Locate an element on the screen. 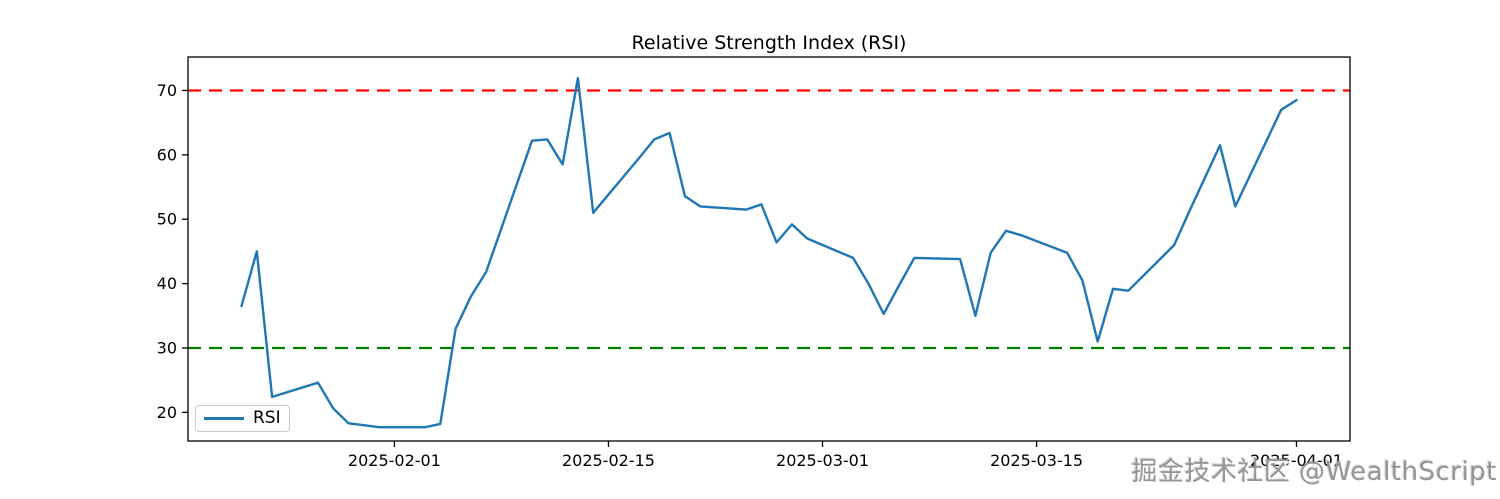 The image size is (1500, 499). y-axis-tick-label: 40 is located at coordinates (167, 283).